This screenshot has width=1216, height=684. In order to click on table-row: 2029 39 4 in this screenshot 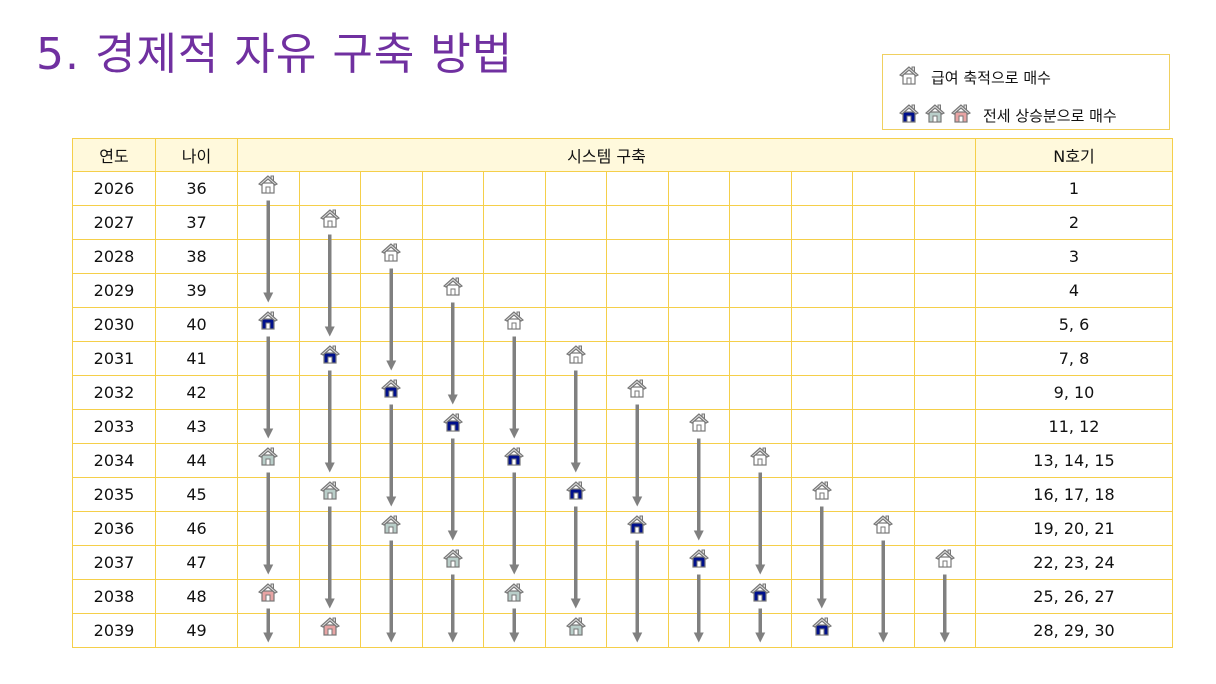, I will do `click(622, 290)`.